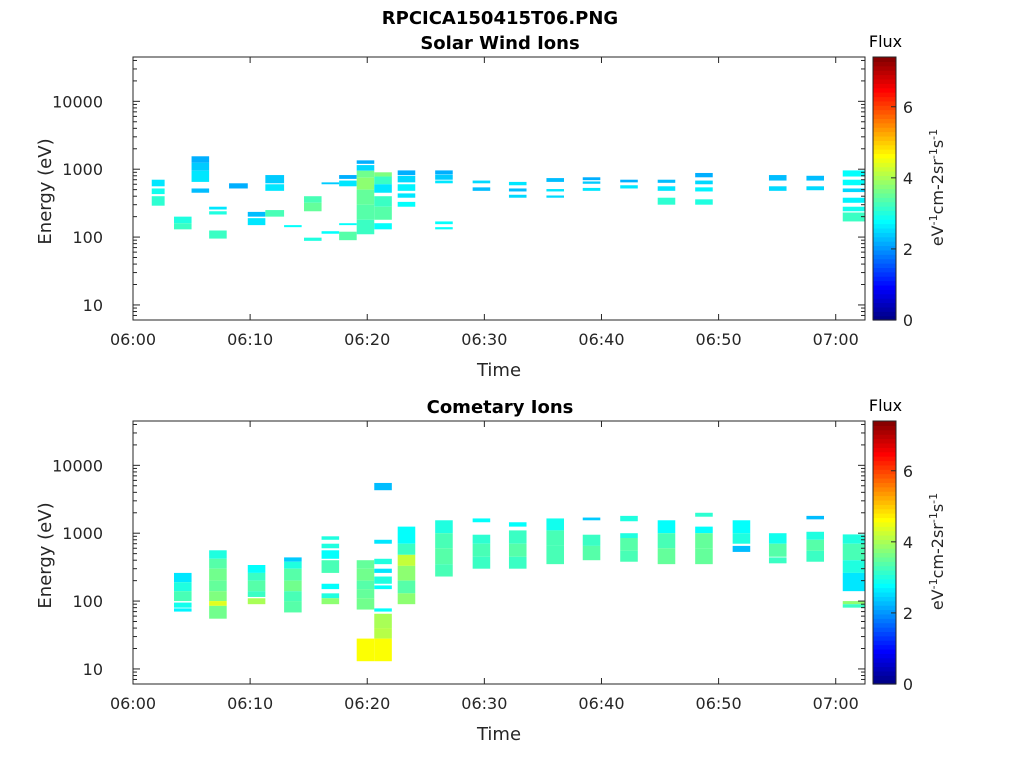  What do you see at coordinates (93, 305) in the screenshot?
I see `y-tick-label: 10` at bounding box center [93, 305].